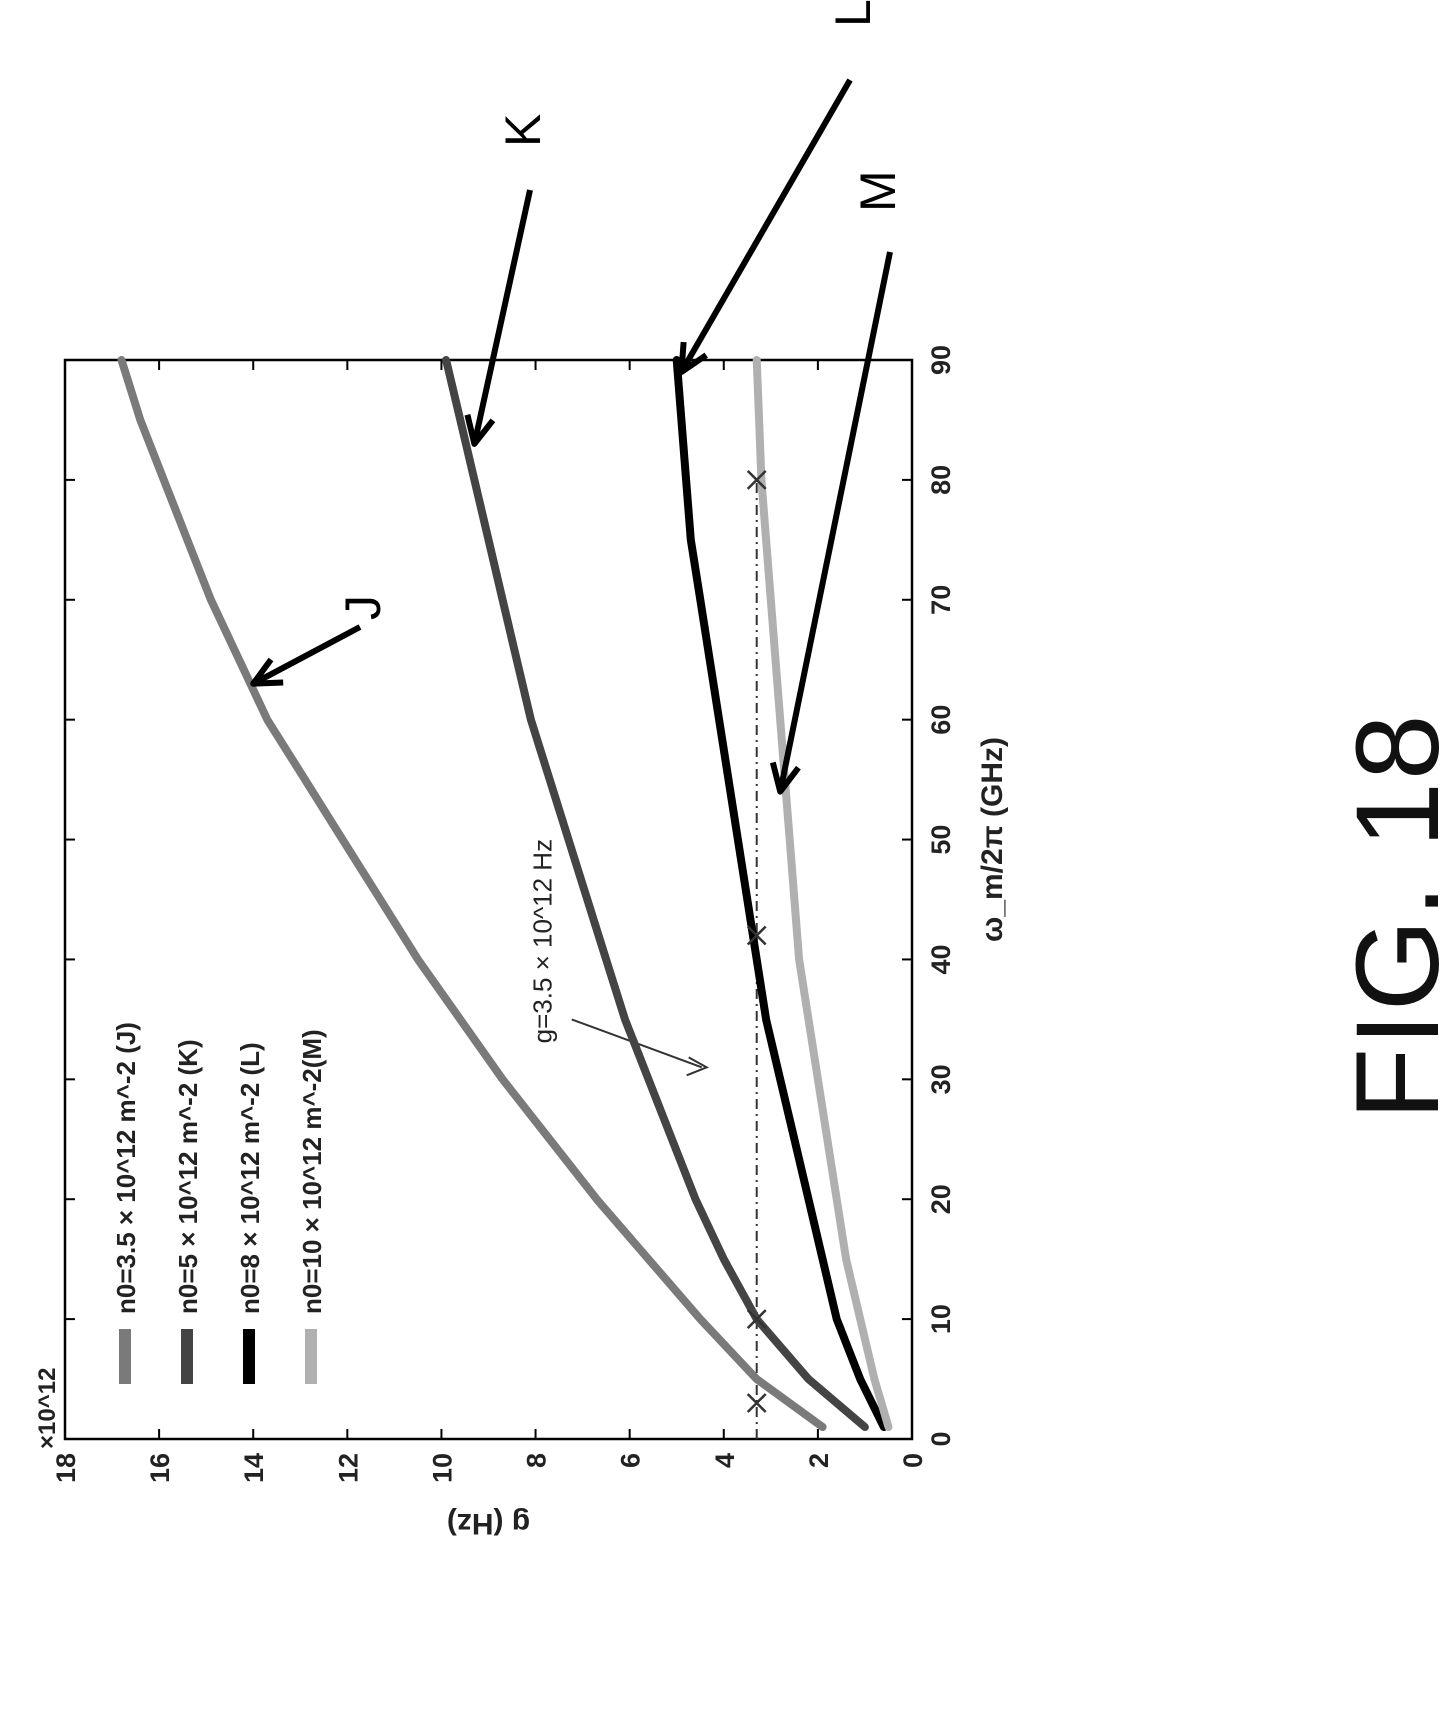 Image resolution: width=1450 pixels, height=1732 pixels. Describe the element at coordinates (941, 720) in the screenshot. I see `x-tick-label: 60` at that location.